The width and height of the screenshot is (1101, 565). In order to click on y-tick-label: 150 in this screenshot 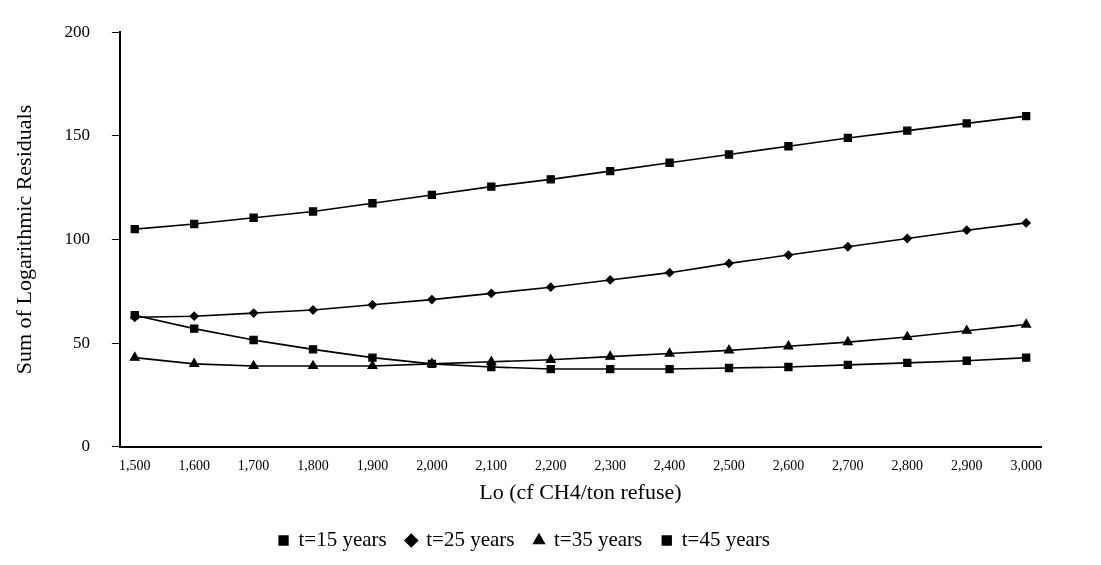, I will do `click(77, 135)`.